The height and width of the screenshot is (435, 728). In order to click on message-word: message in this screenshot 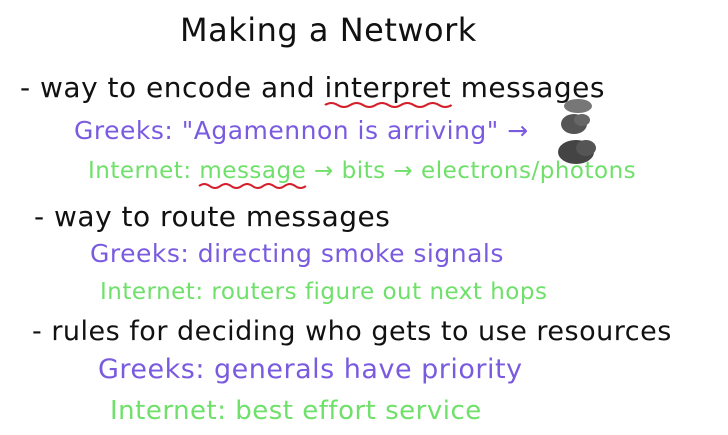, I will do `click(253, 171)`.